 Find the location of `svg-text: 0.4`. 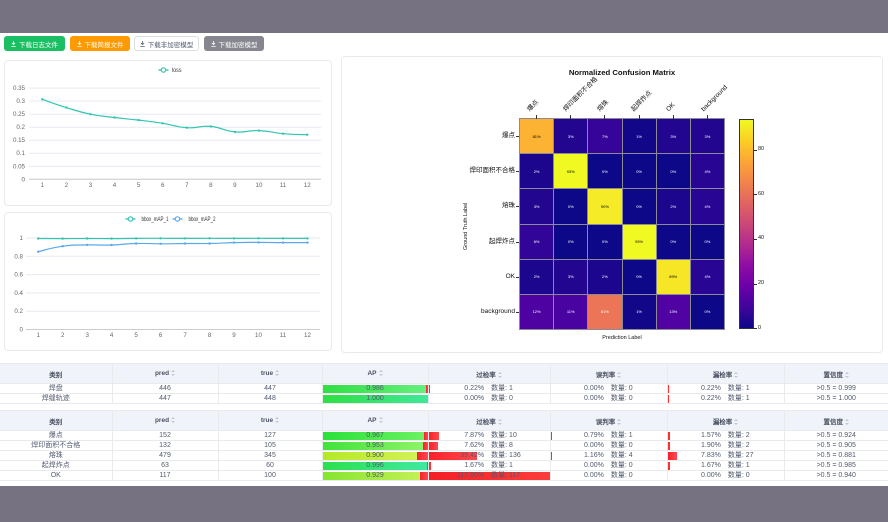

svg-text: 0.4 is located at coordinates (18, 293).